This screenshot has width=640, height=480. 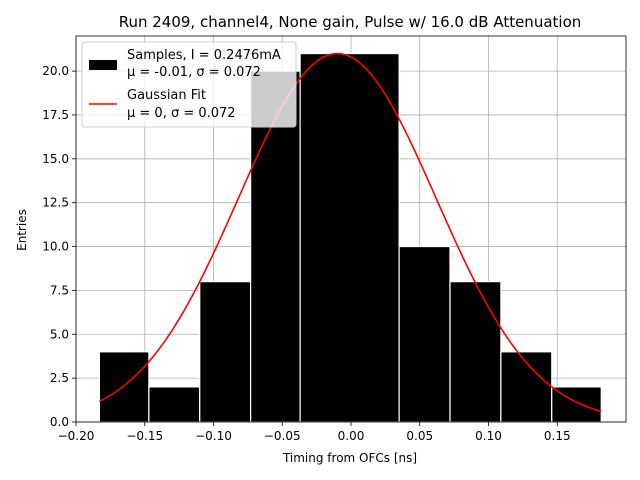 What do you see at coordinates (22, 230) in the screenshot?
I see `y-axis-label: Entries` at bounding box center [22, 230].